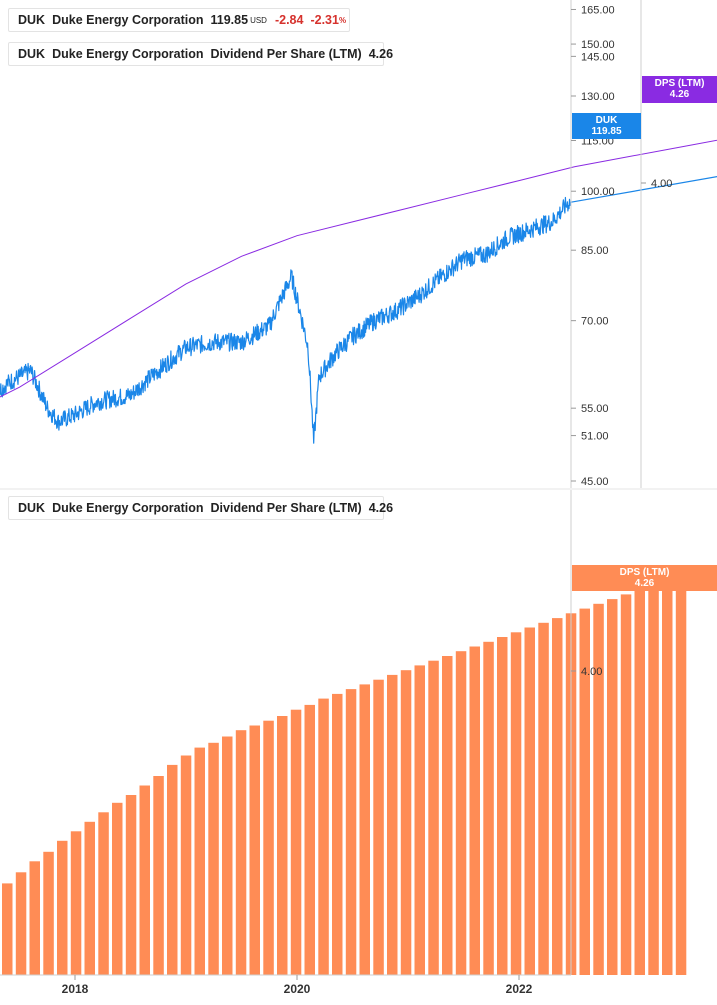  I want to click on price-tick-label: 70.00, so click(595, 322).